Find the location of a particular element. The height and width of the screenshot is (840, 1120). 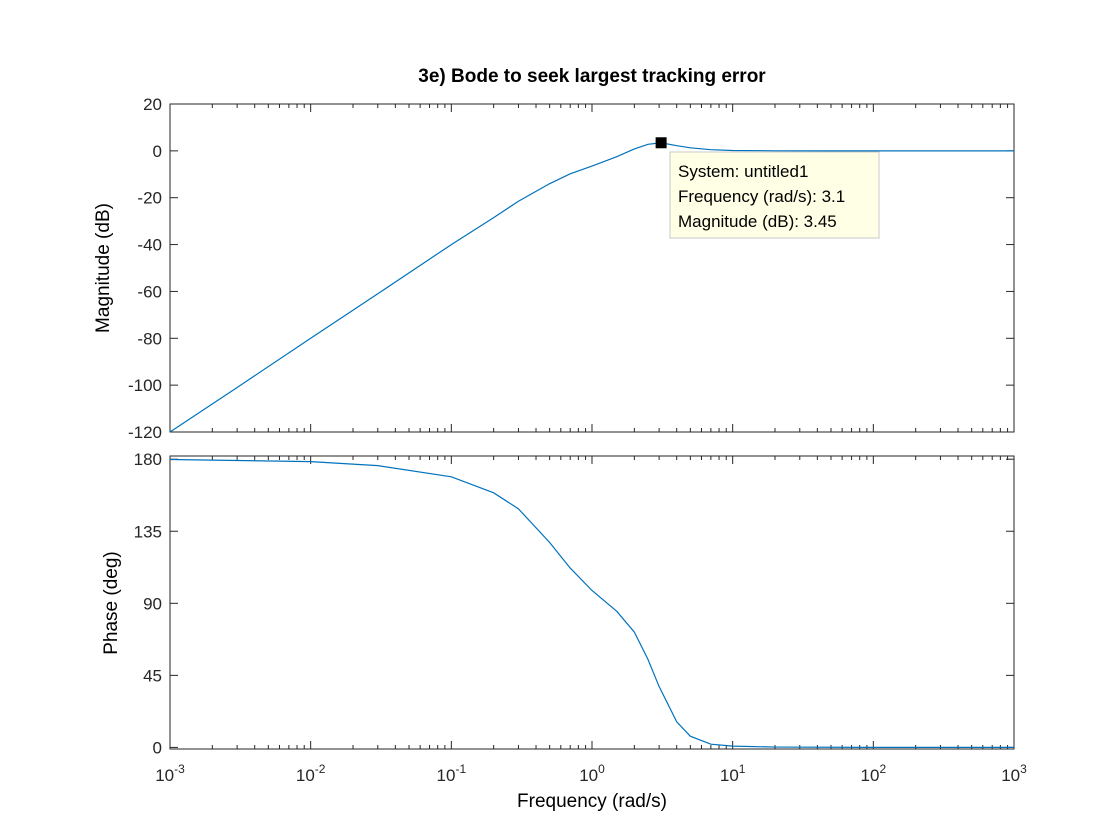

x-tick-label: 10⁰ is located at coordinates (592, 773).